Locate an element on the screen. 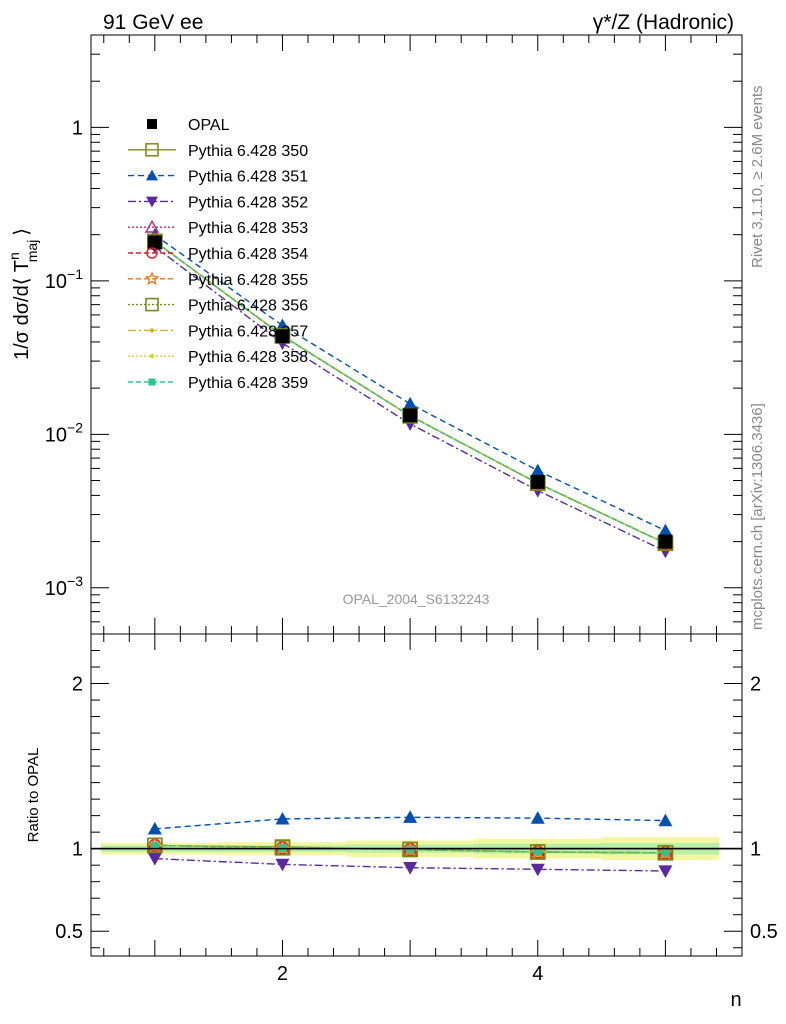 The width and height of the screenshot is (786, 1024). legend-label: Pythia 6.428 354 is located at coordinates (248, 254).